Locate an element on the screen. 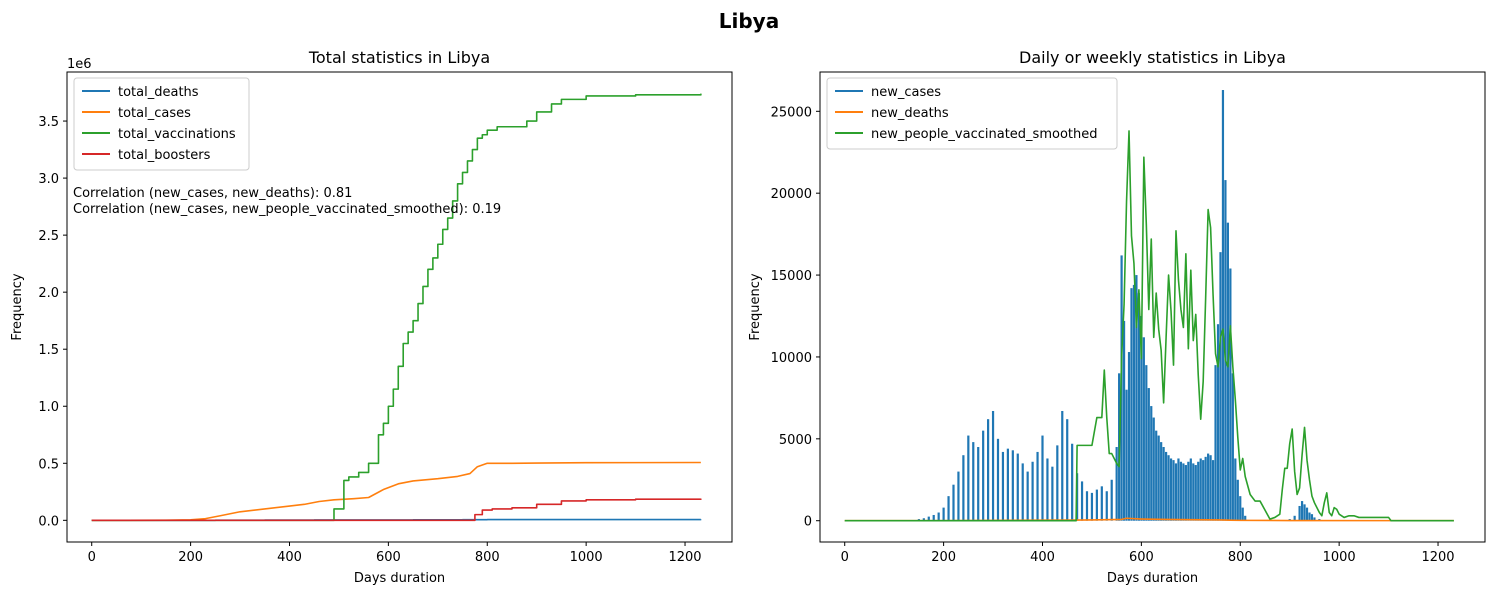 The height and width of the screenshot is (600, 1500). x-tick-label: 0 is located at coordinates (845, 557).